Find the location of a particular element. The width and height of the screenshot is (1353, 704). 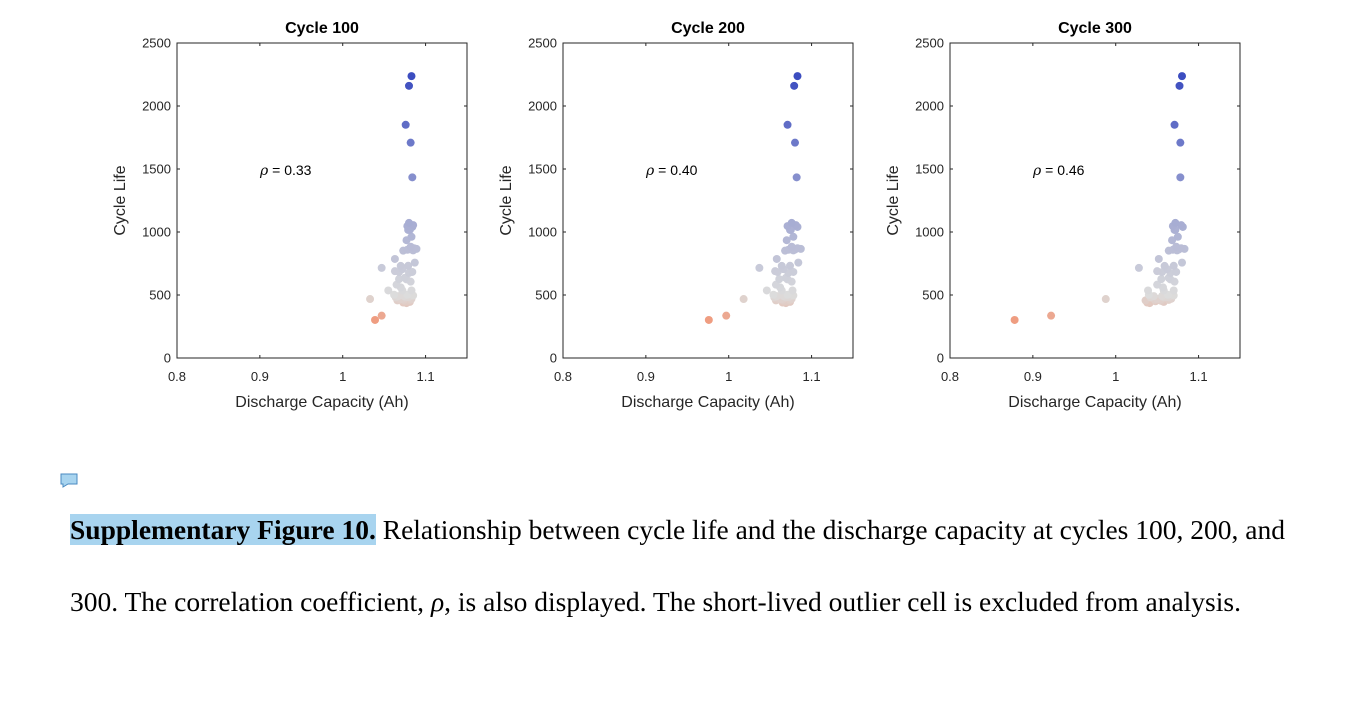

correlation-annotation: ρ = 0.46 is located at coordinates (1058, 170).